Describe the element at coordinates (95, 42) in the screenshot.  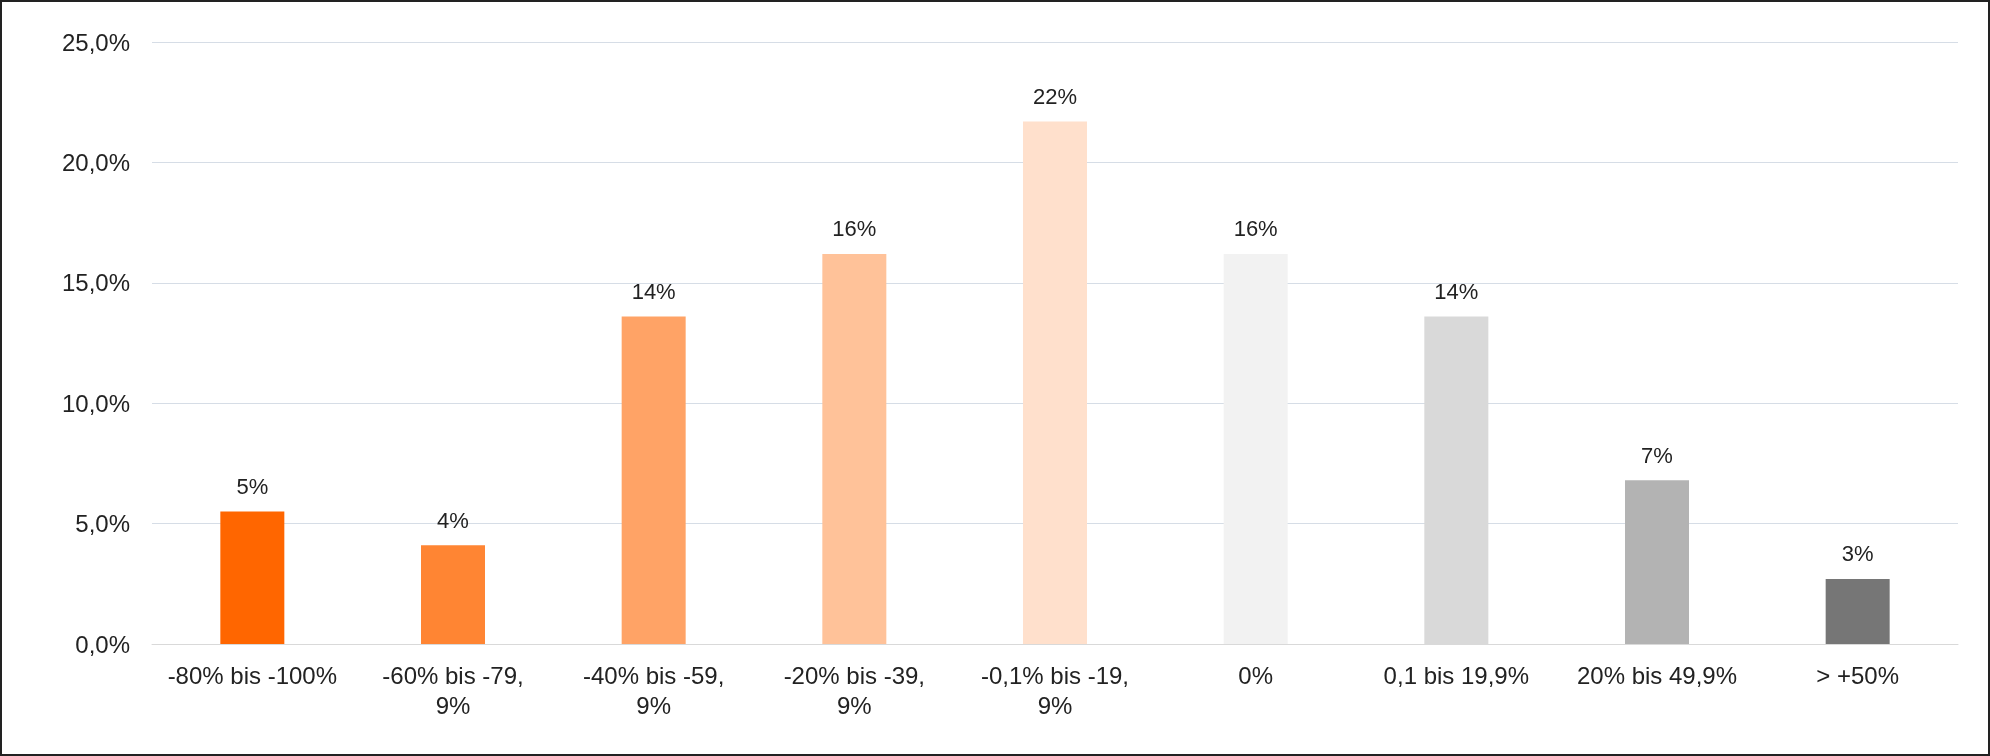
I see `y-tick-label: 25,0%` at that location.